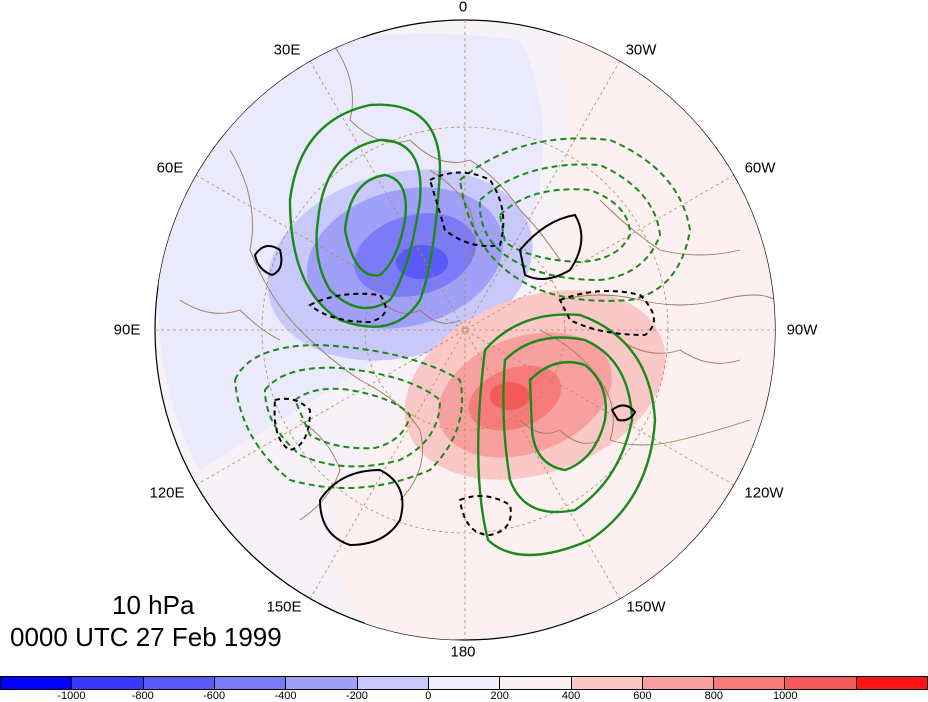 Image resolution: width=928 pixels, height=702 pixels. Describe the element at coordinates (287, 50) in the screenshot. I see `lon-label-30e: 30E` at that location.